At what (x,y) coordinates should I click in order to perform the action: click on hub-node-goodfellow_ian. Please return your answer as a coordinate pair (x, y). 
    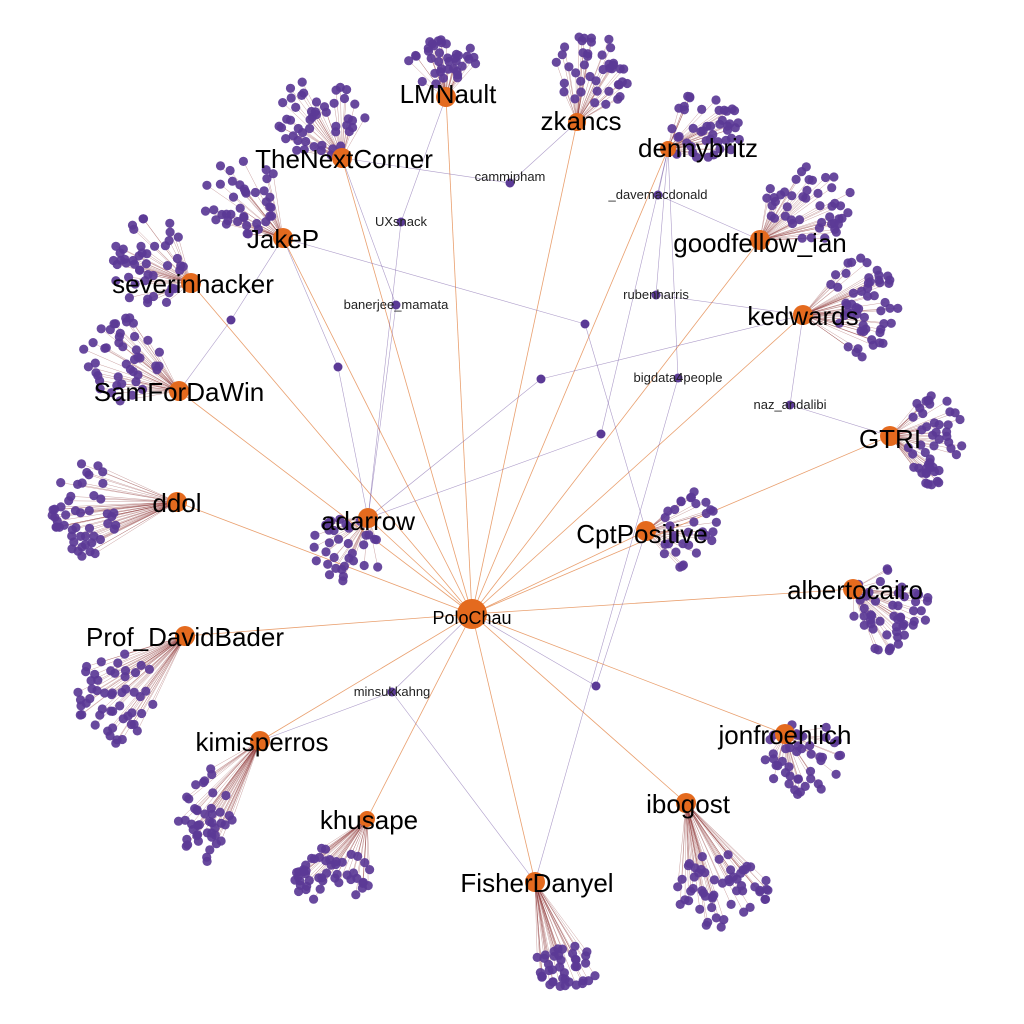
    Looking at the image, I should click on (760, 240).